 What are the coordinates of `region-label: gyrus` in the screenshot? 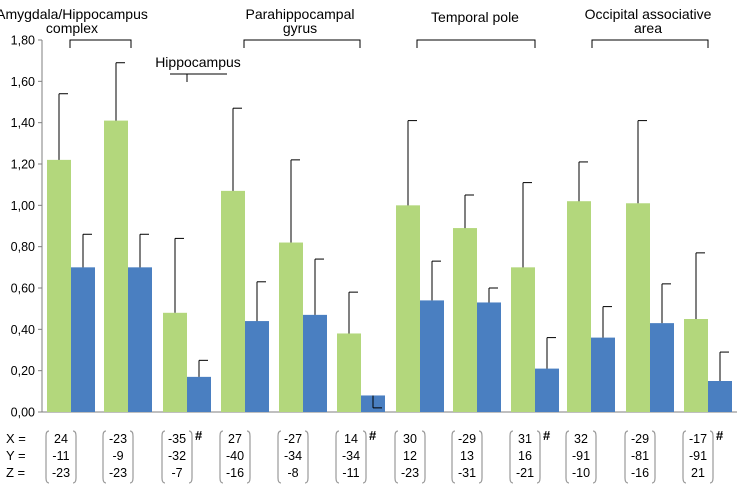 It's located at (300, 28).